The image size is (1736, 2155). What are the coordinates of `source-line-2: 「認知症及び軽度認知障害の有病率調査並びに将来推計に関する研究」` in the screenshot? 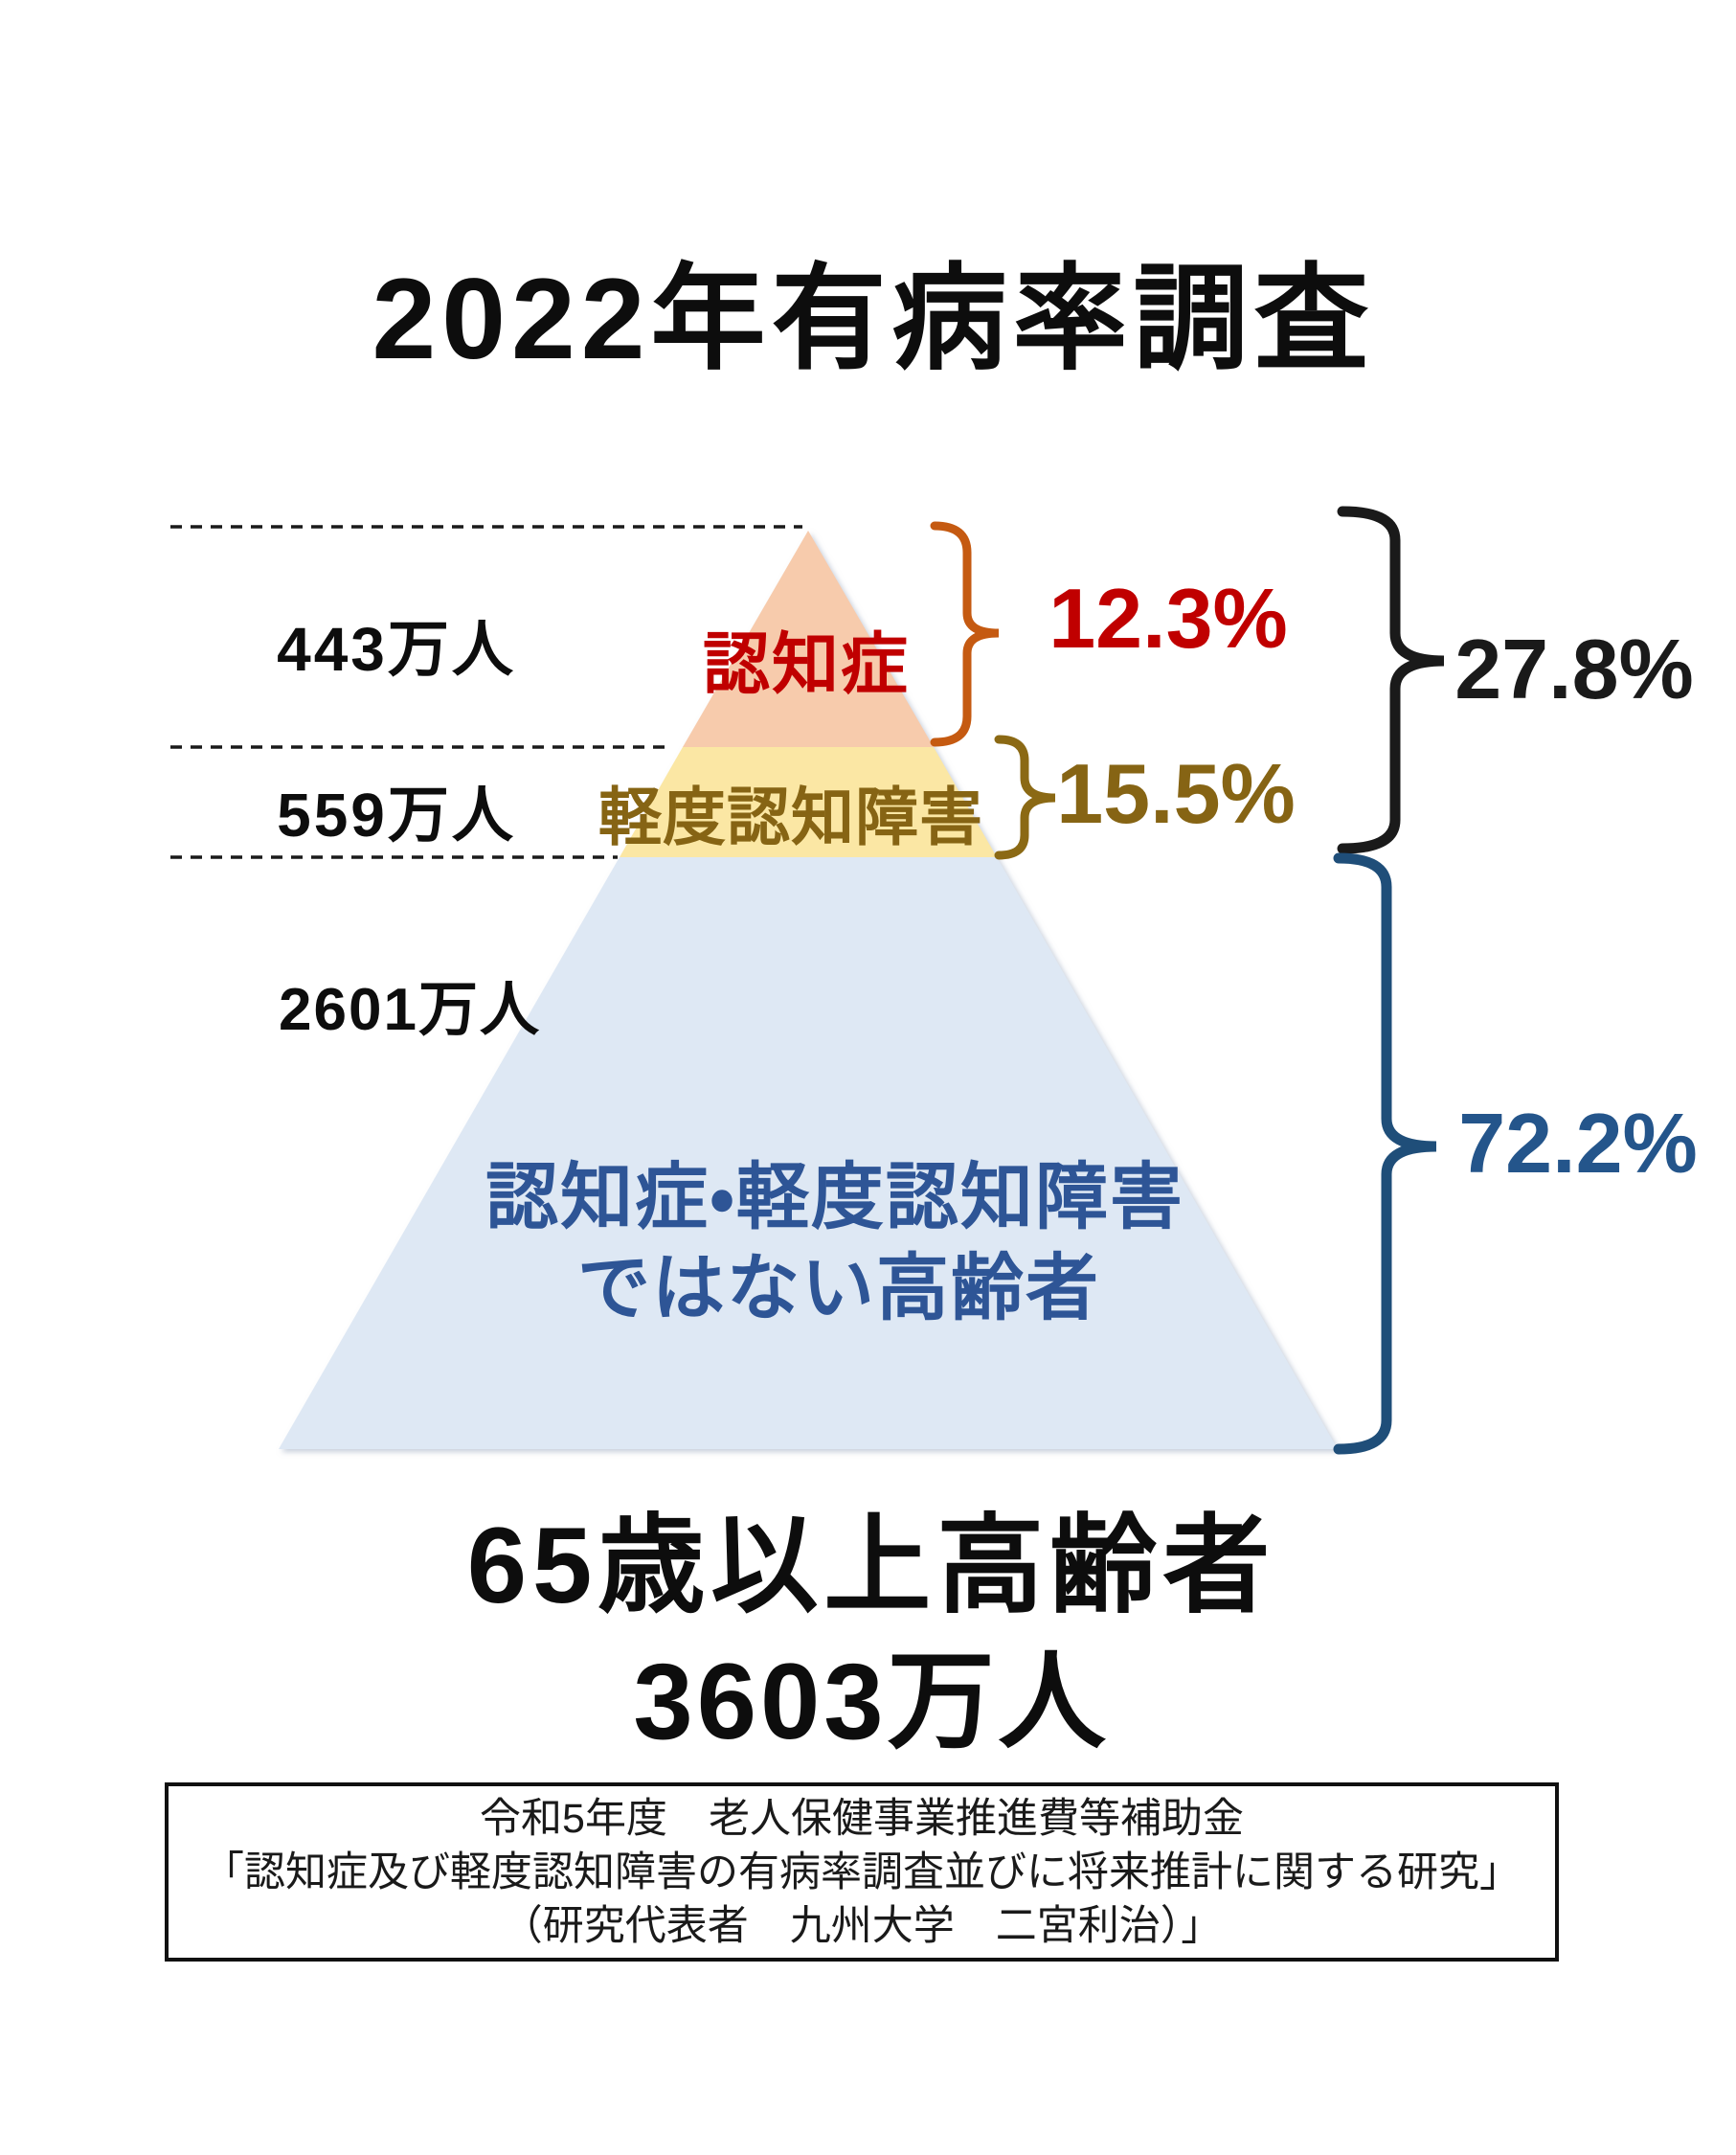 It's located at (862, 1872).